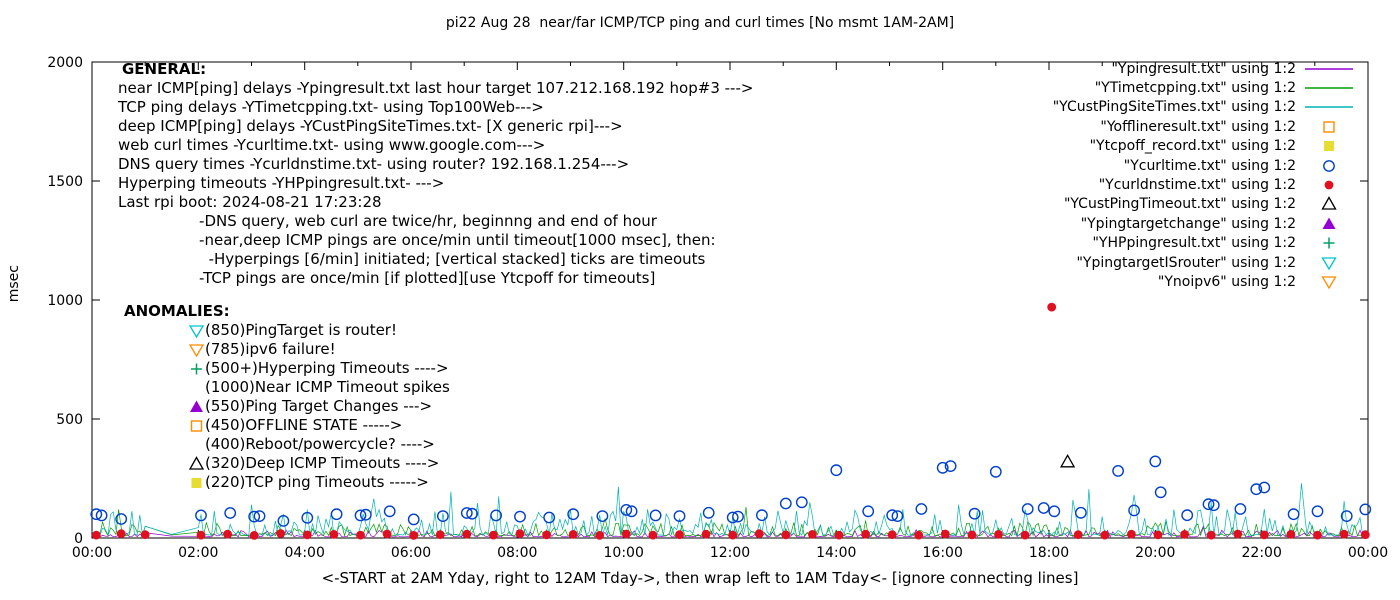 The width and height of the screenshot is (1400, 600). What do you see at coordinates (65, 182) in the screenshot?
I see `y-tick-label: 1500` at bounding box center [65, 182].